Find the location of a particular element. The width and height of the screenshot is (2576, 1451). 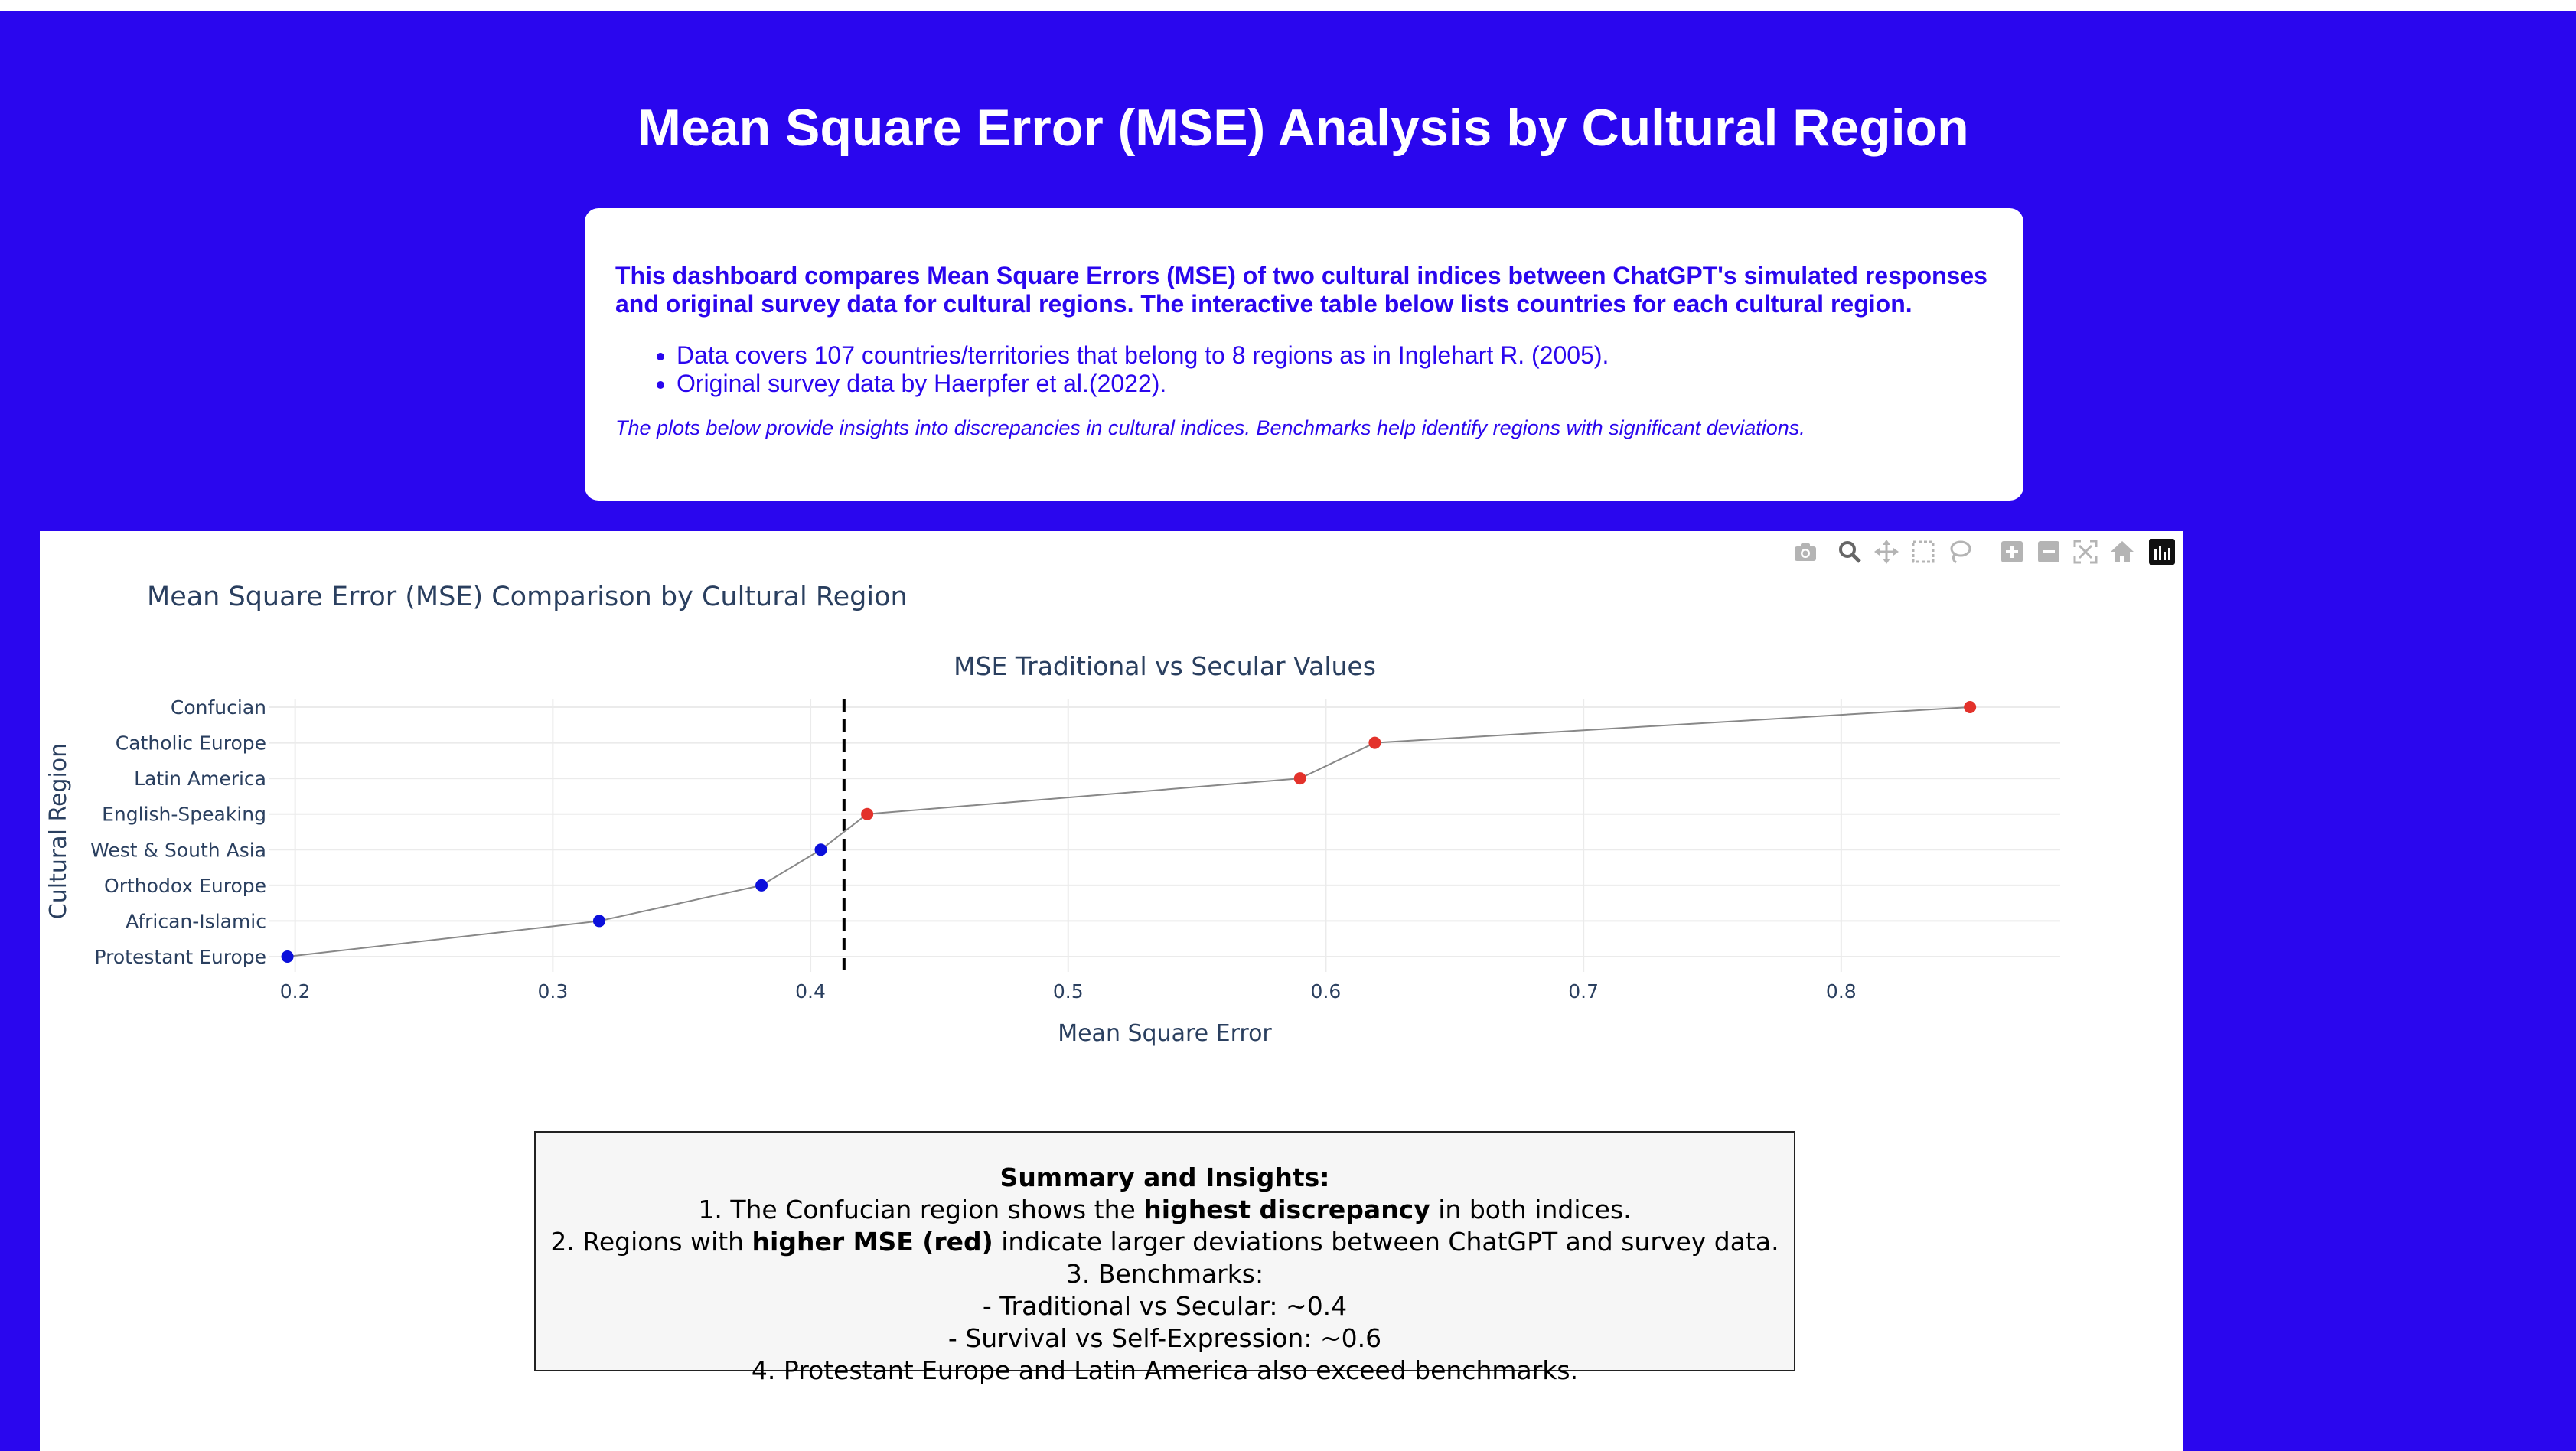

y-tick-label: Confucian is located at coordinates (218, 707).